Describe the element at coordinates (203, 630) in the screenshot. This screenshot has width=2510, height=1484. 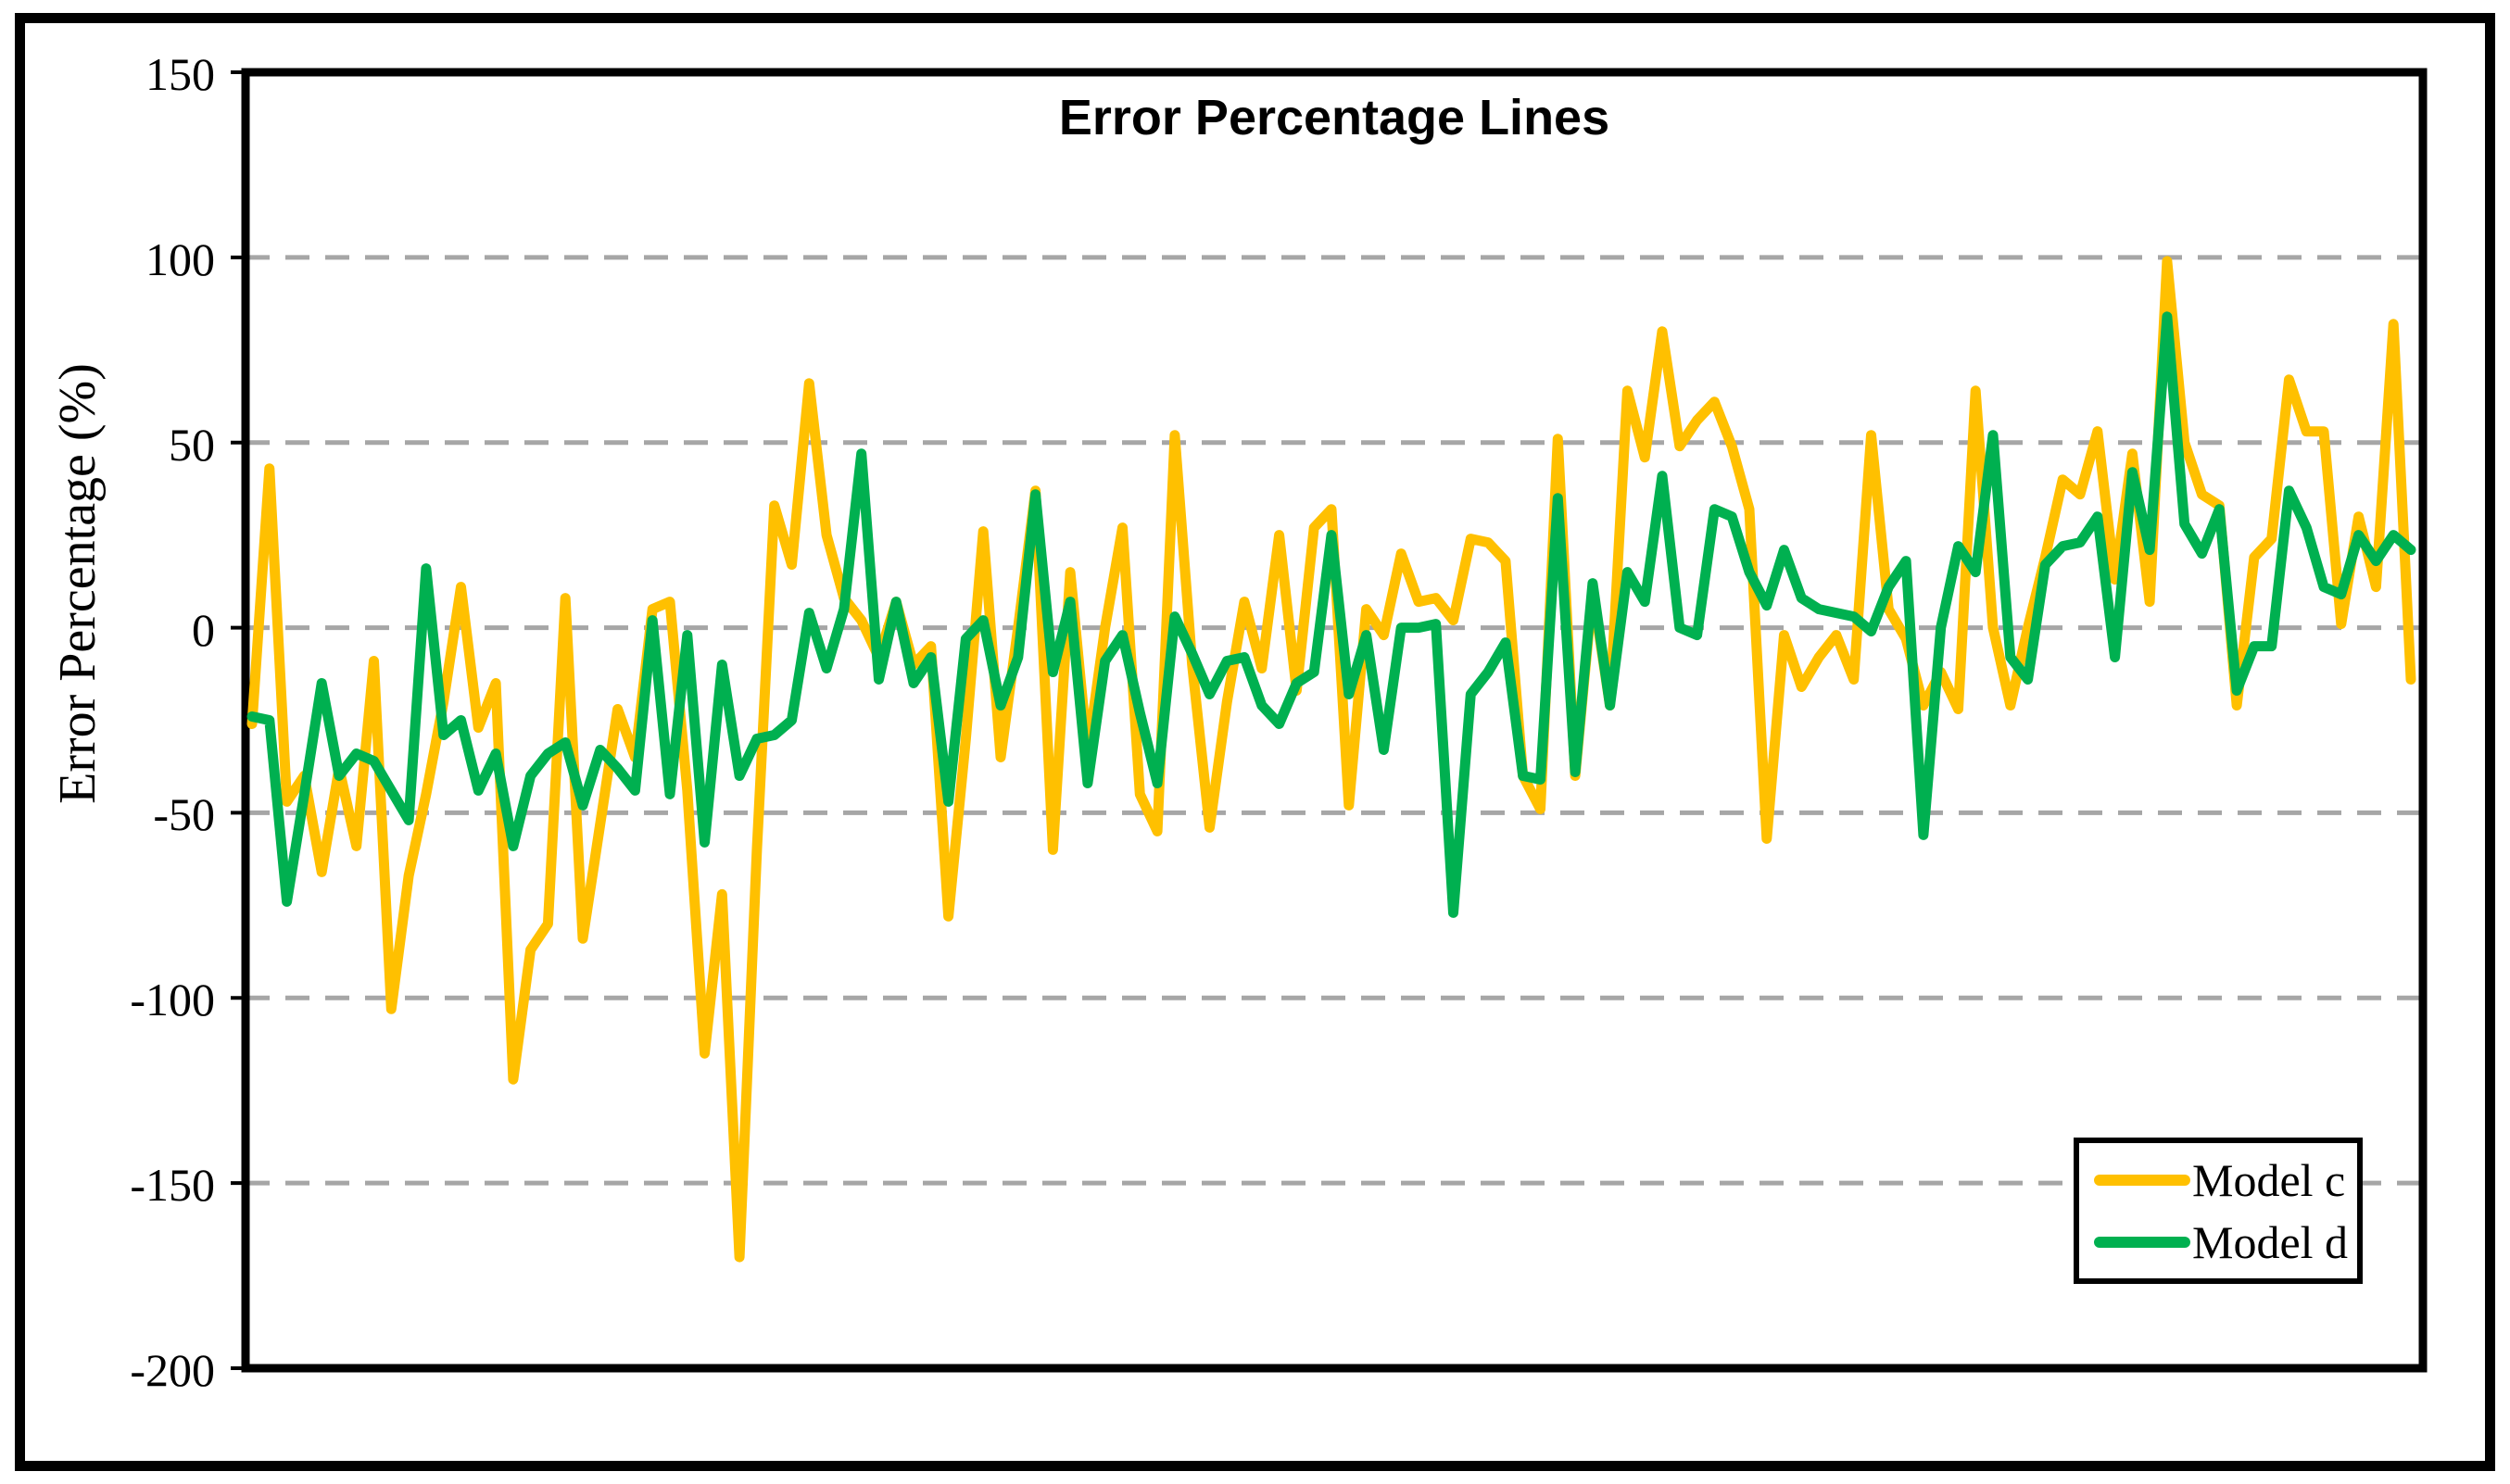
I see `y-tick-label: 0` at that location.